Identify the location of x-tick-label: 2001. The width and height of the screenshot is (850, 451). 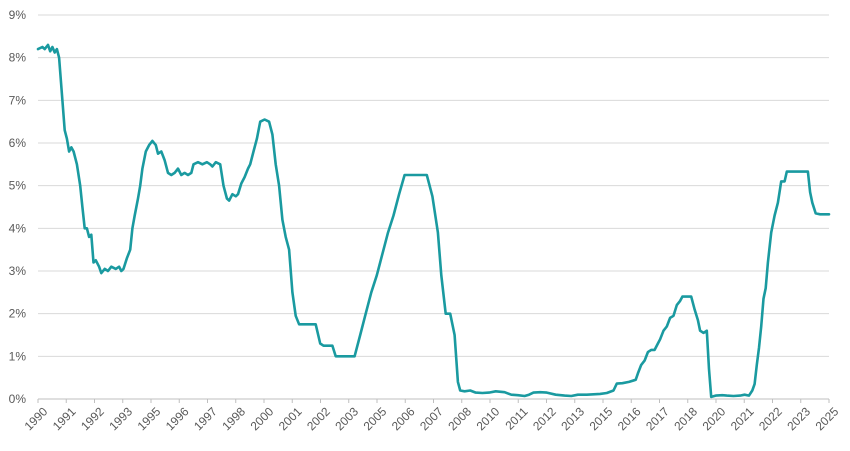
(290, 418).